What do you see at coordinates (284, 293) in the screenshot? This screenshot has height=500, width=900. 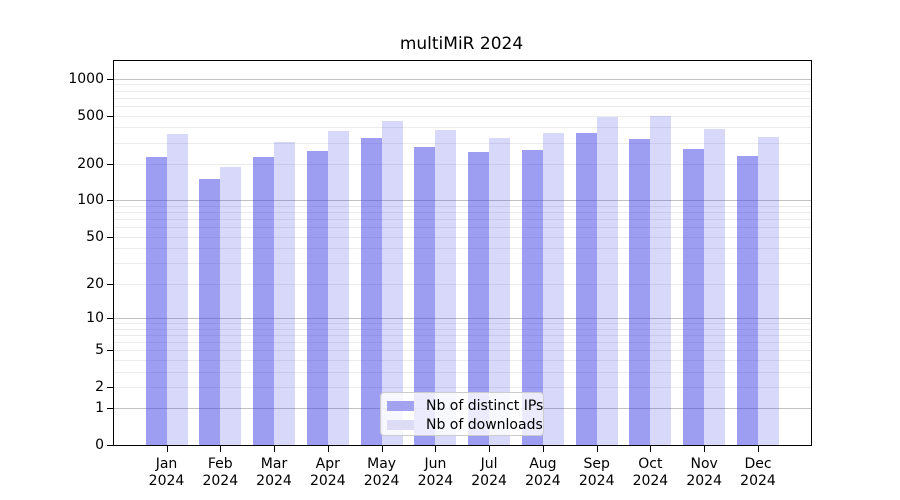 I see `bar-downloads-mar` at bounding box center [284, 293].